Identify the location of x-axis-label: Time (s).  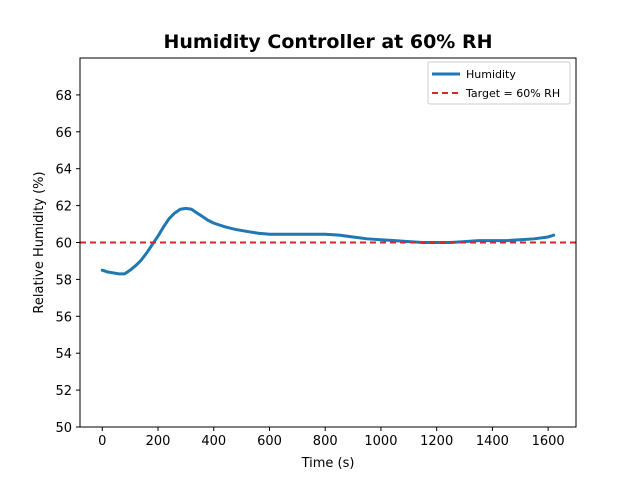
(328, 463).